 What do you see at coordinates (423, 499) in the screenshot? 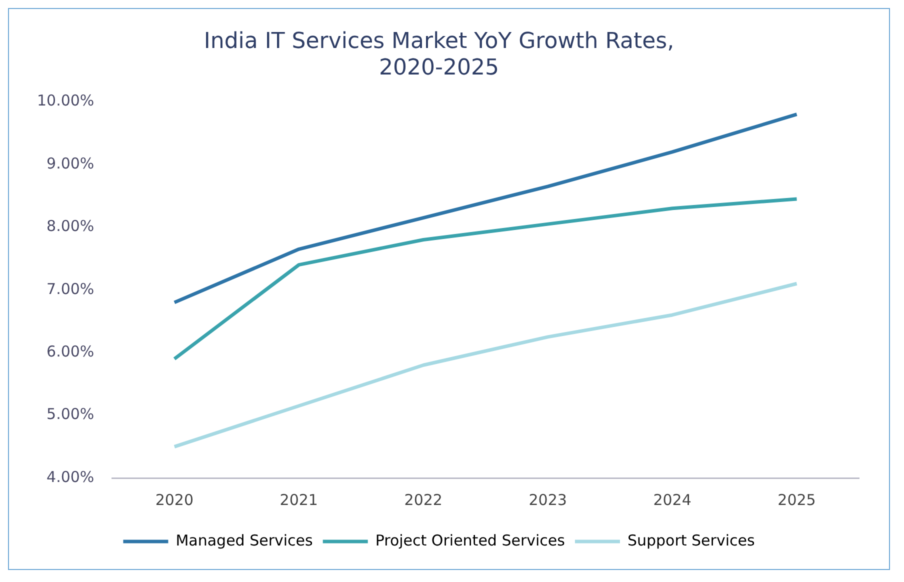
I see `x-tick-label: 2022` at bounding box center [423, 499].